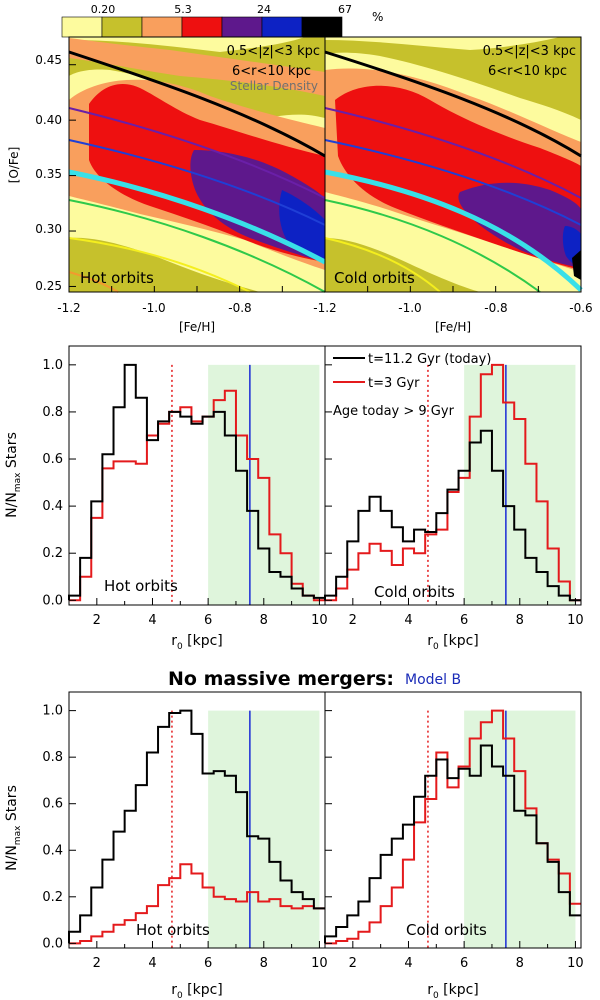 This screenshot has height=1000, width=600. I want to click on ytick-label-035: 0.35, so click(48, 174).